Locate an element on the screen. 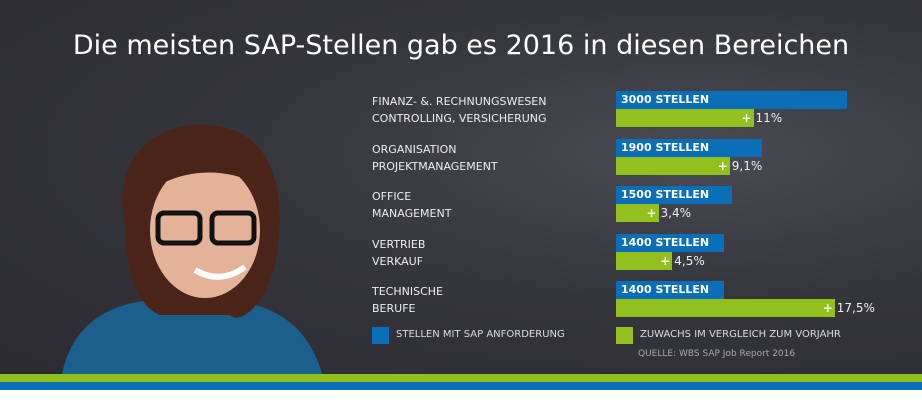  category-label-line: CONTROLLING, VERSICHERUNG is located at coordinates (459, 118).